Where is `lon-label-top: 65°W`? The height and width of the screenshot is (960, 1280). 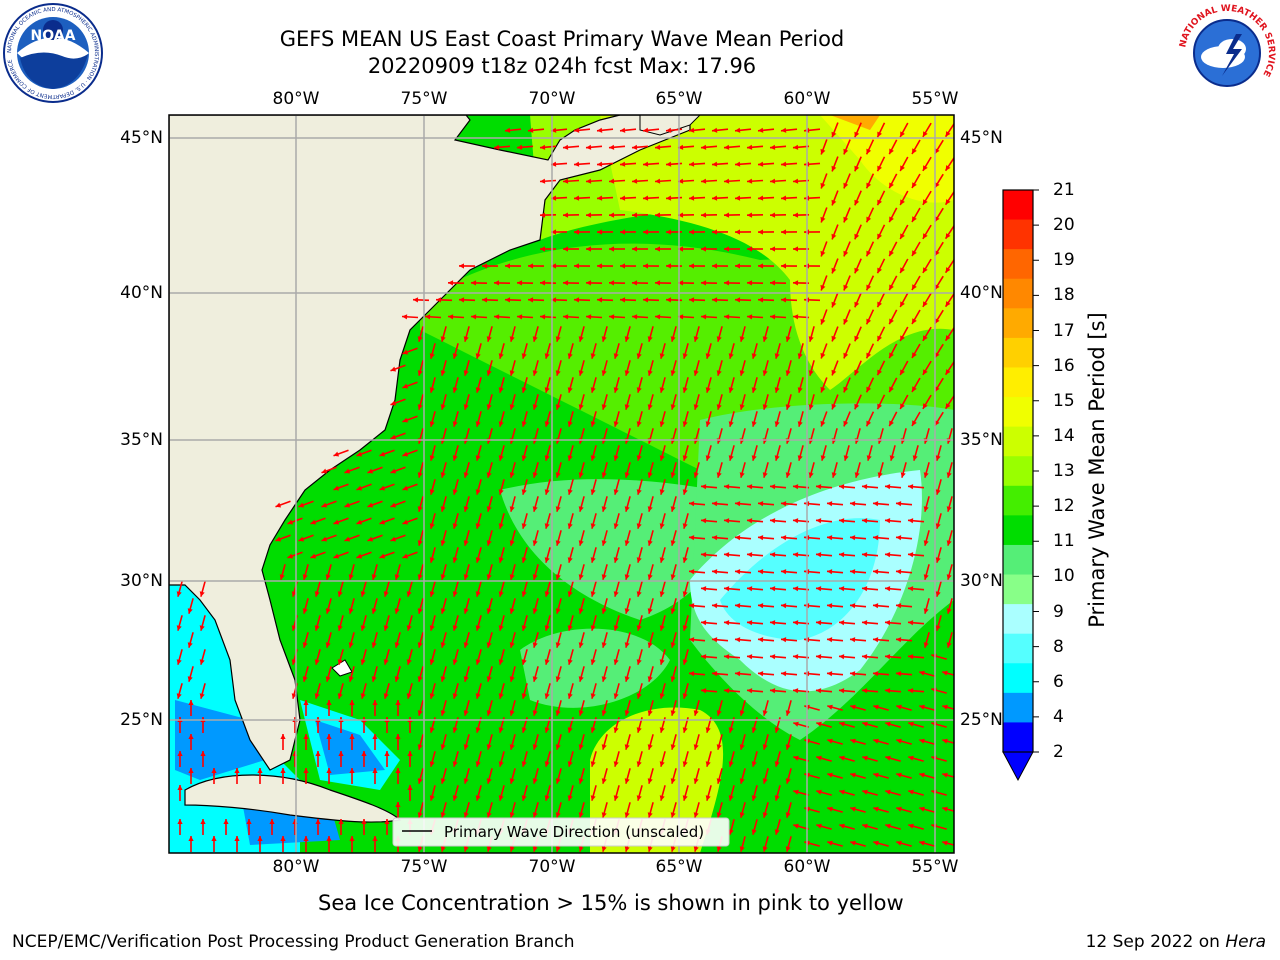 lon-label-top: 65°W is located at coordinates (679, 99).